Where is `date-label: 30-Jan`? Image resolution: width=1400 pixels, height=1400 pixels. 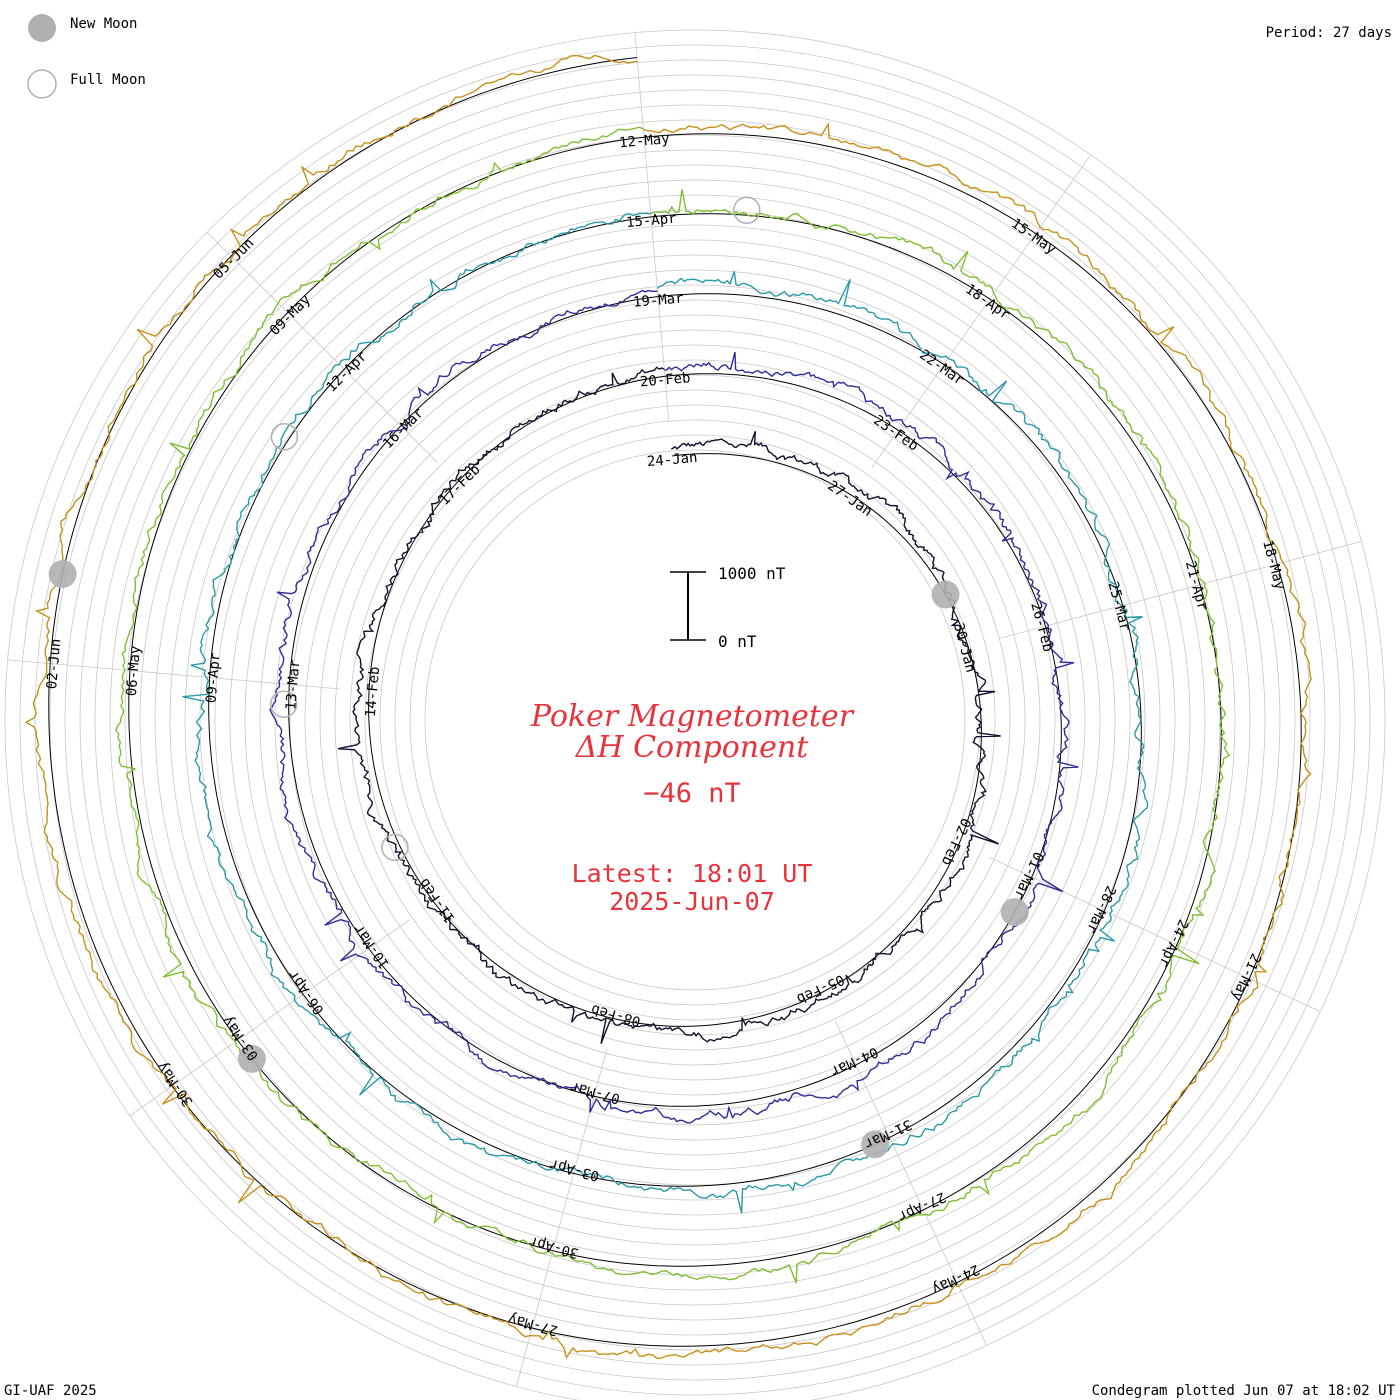 date-label: 30-Jan is located at coordinates (964, 647).